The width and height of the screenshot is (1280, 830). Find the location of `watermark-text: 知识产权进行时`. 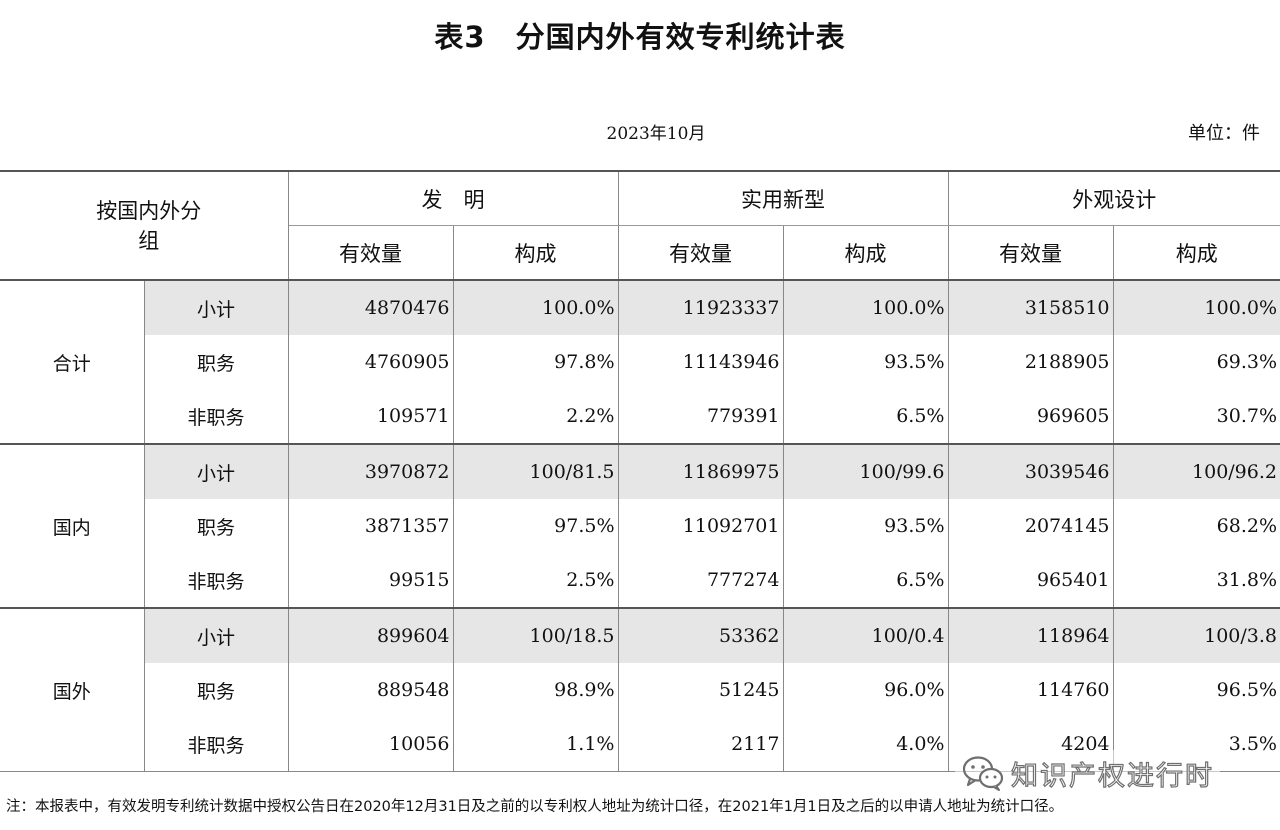

watermark-text: 知识产权进行时 is located at coordinates (1112, 776).